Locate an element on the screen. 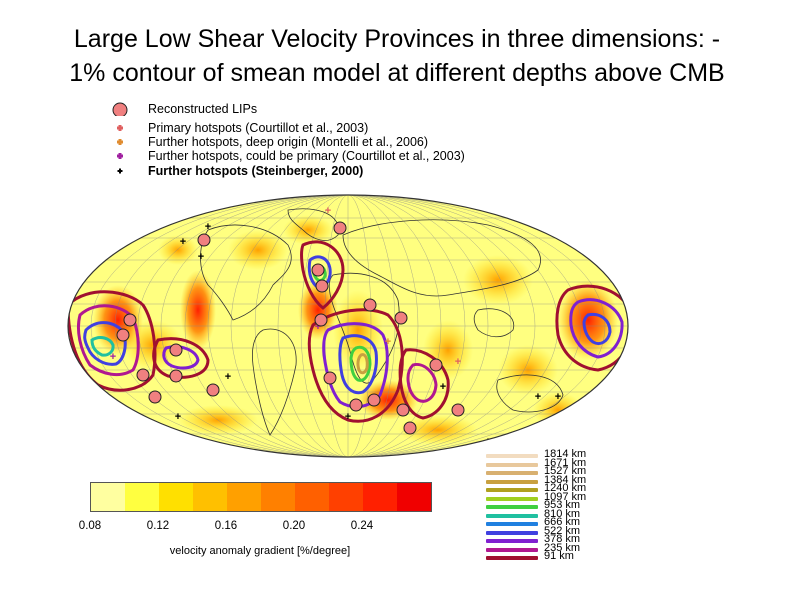 The height and width of the screenshot is (595, 794). depth-item: 522 km is located at coordinates (551, 530).